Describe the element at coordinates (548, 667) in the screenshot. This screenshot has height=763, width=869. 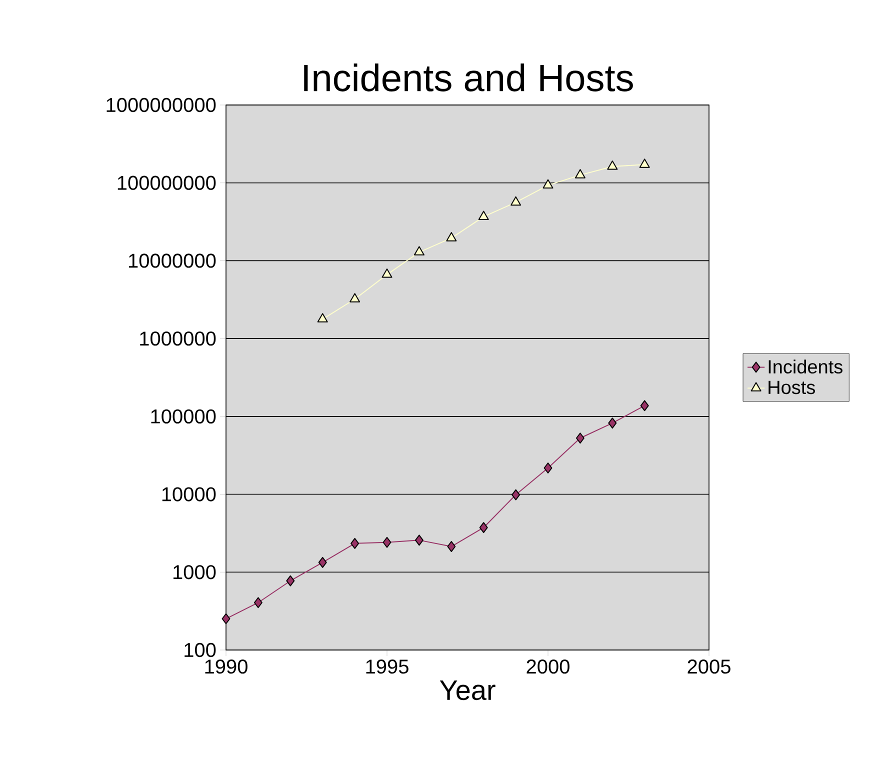
I see `x-tick-label: 2000` at that location.